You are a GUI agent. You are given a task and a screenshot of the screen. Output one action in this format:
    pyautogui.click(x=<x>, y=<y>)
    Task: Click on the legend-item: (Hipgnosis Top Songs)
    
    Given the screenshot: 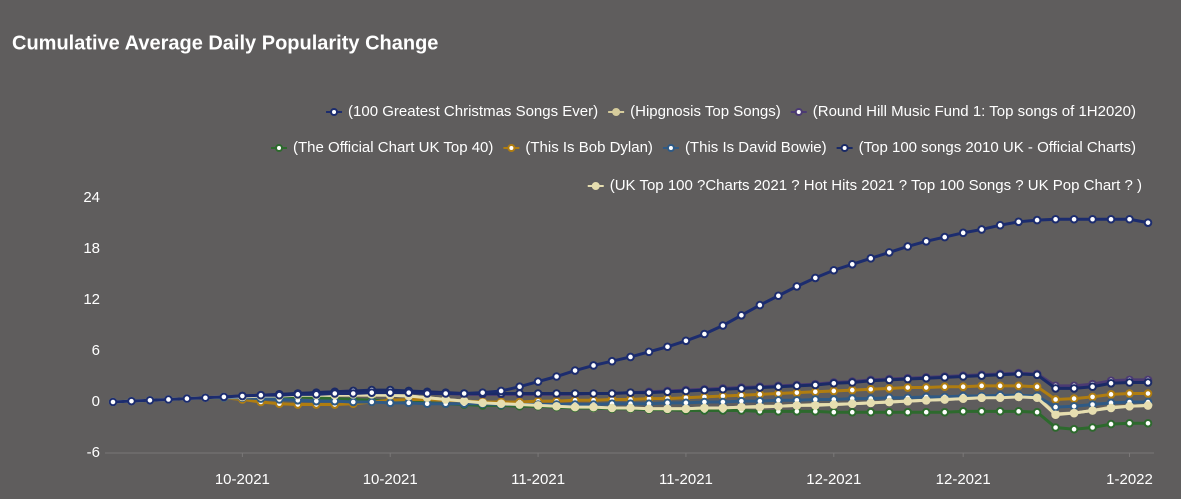 What is the action you would take?
    pyautogui.click(x=694, y=111)
    